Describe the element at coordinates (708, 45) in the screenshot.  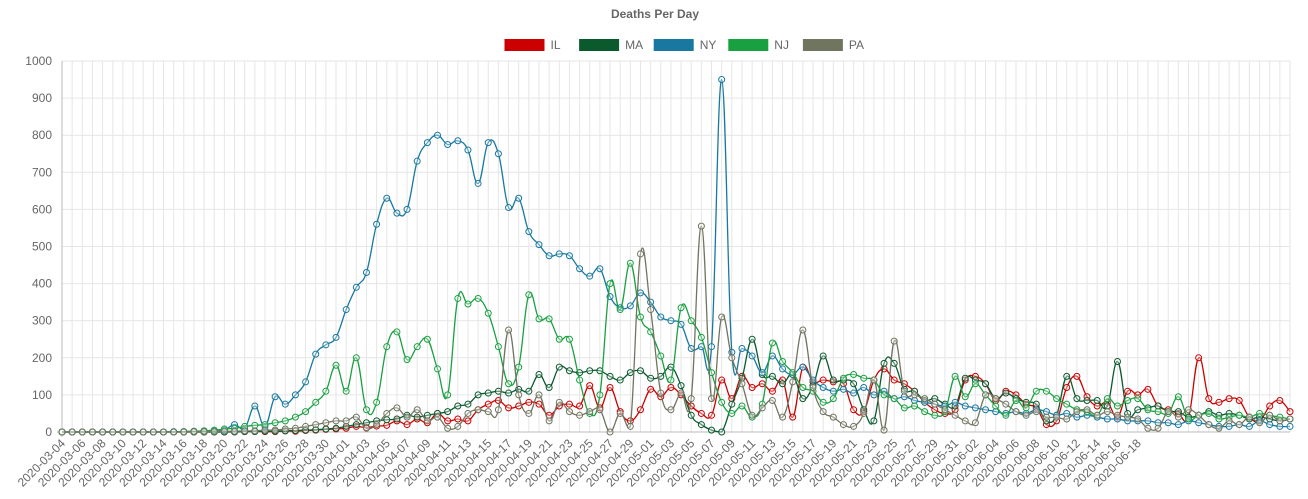
I see `legend-label: NY` at that location.